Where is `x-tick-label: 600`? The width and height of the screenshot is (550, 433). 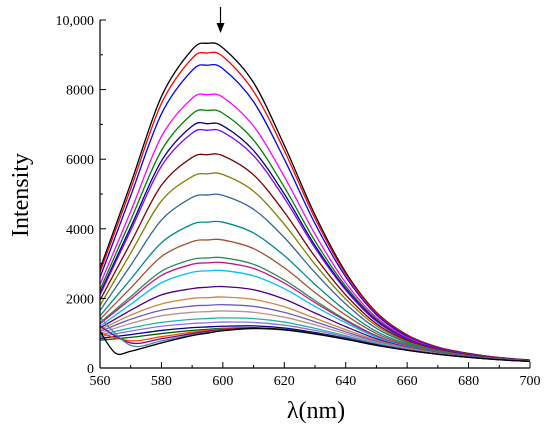
x-tick-label: 600 is located at coordinates (222, 381).